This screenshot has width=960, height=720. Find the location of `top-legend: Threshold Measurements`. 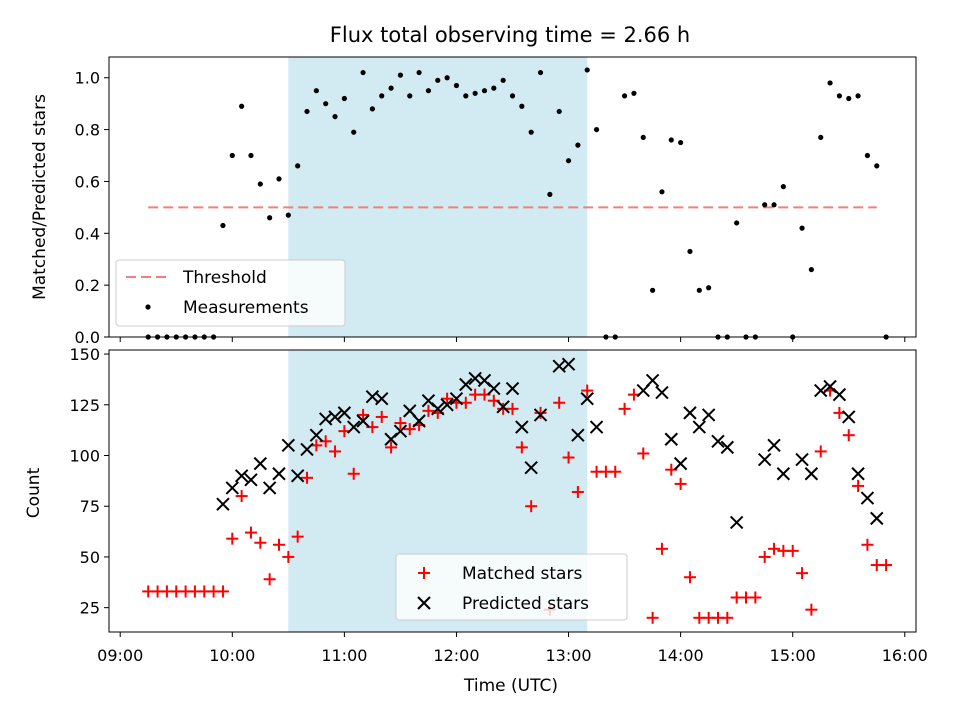

top-legend: Threshold Measurements is located at coordinates (230, 293).